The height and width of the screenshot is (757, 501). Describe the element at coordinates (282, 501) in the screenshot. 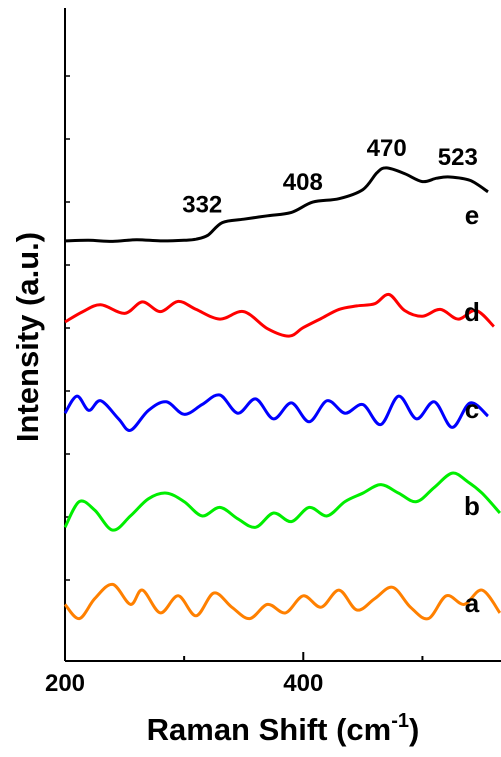

I see `series-line-b` at that location.